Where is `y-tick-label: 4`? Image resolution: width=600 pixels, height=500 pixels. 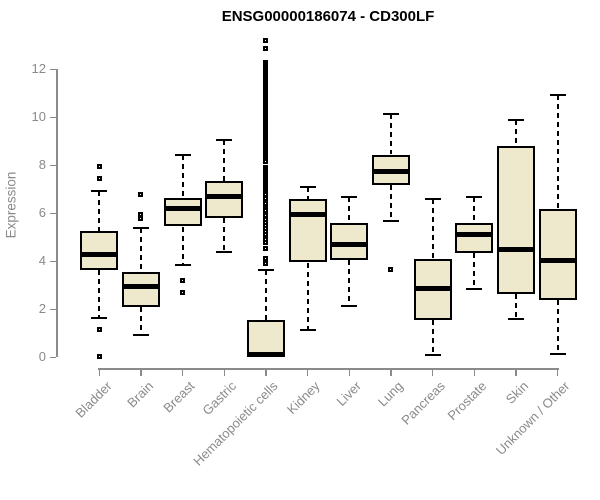 y-tick-label: 4 is located at coordinates (42, 261).